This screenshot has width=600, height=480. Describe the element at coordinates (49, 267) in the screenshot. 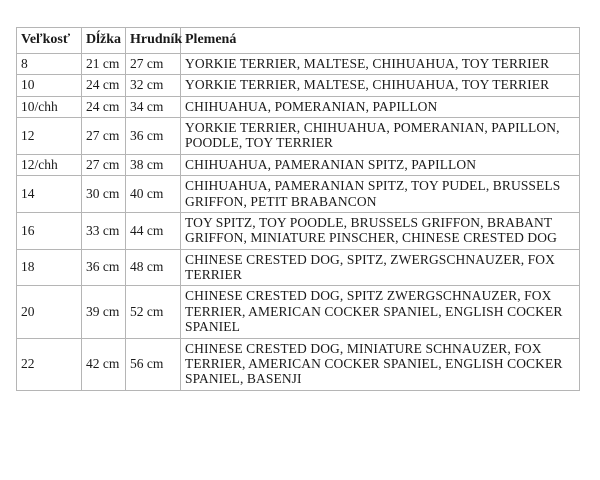

I see `cell-size: 18` at that location.